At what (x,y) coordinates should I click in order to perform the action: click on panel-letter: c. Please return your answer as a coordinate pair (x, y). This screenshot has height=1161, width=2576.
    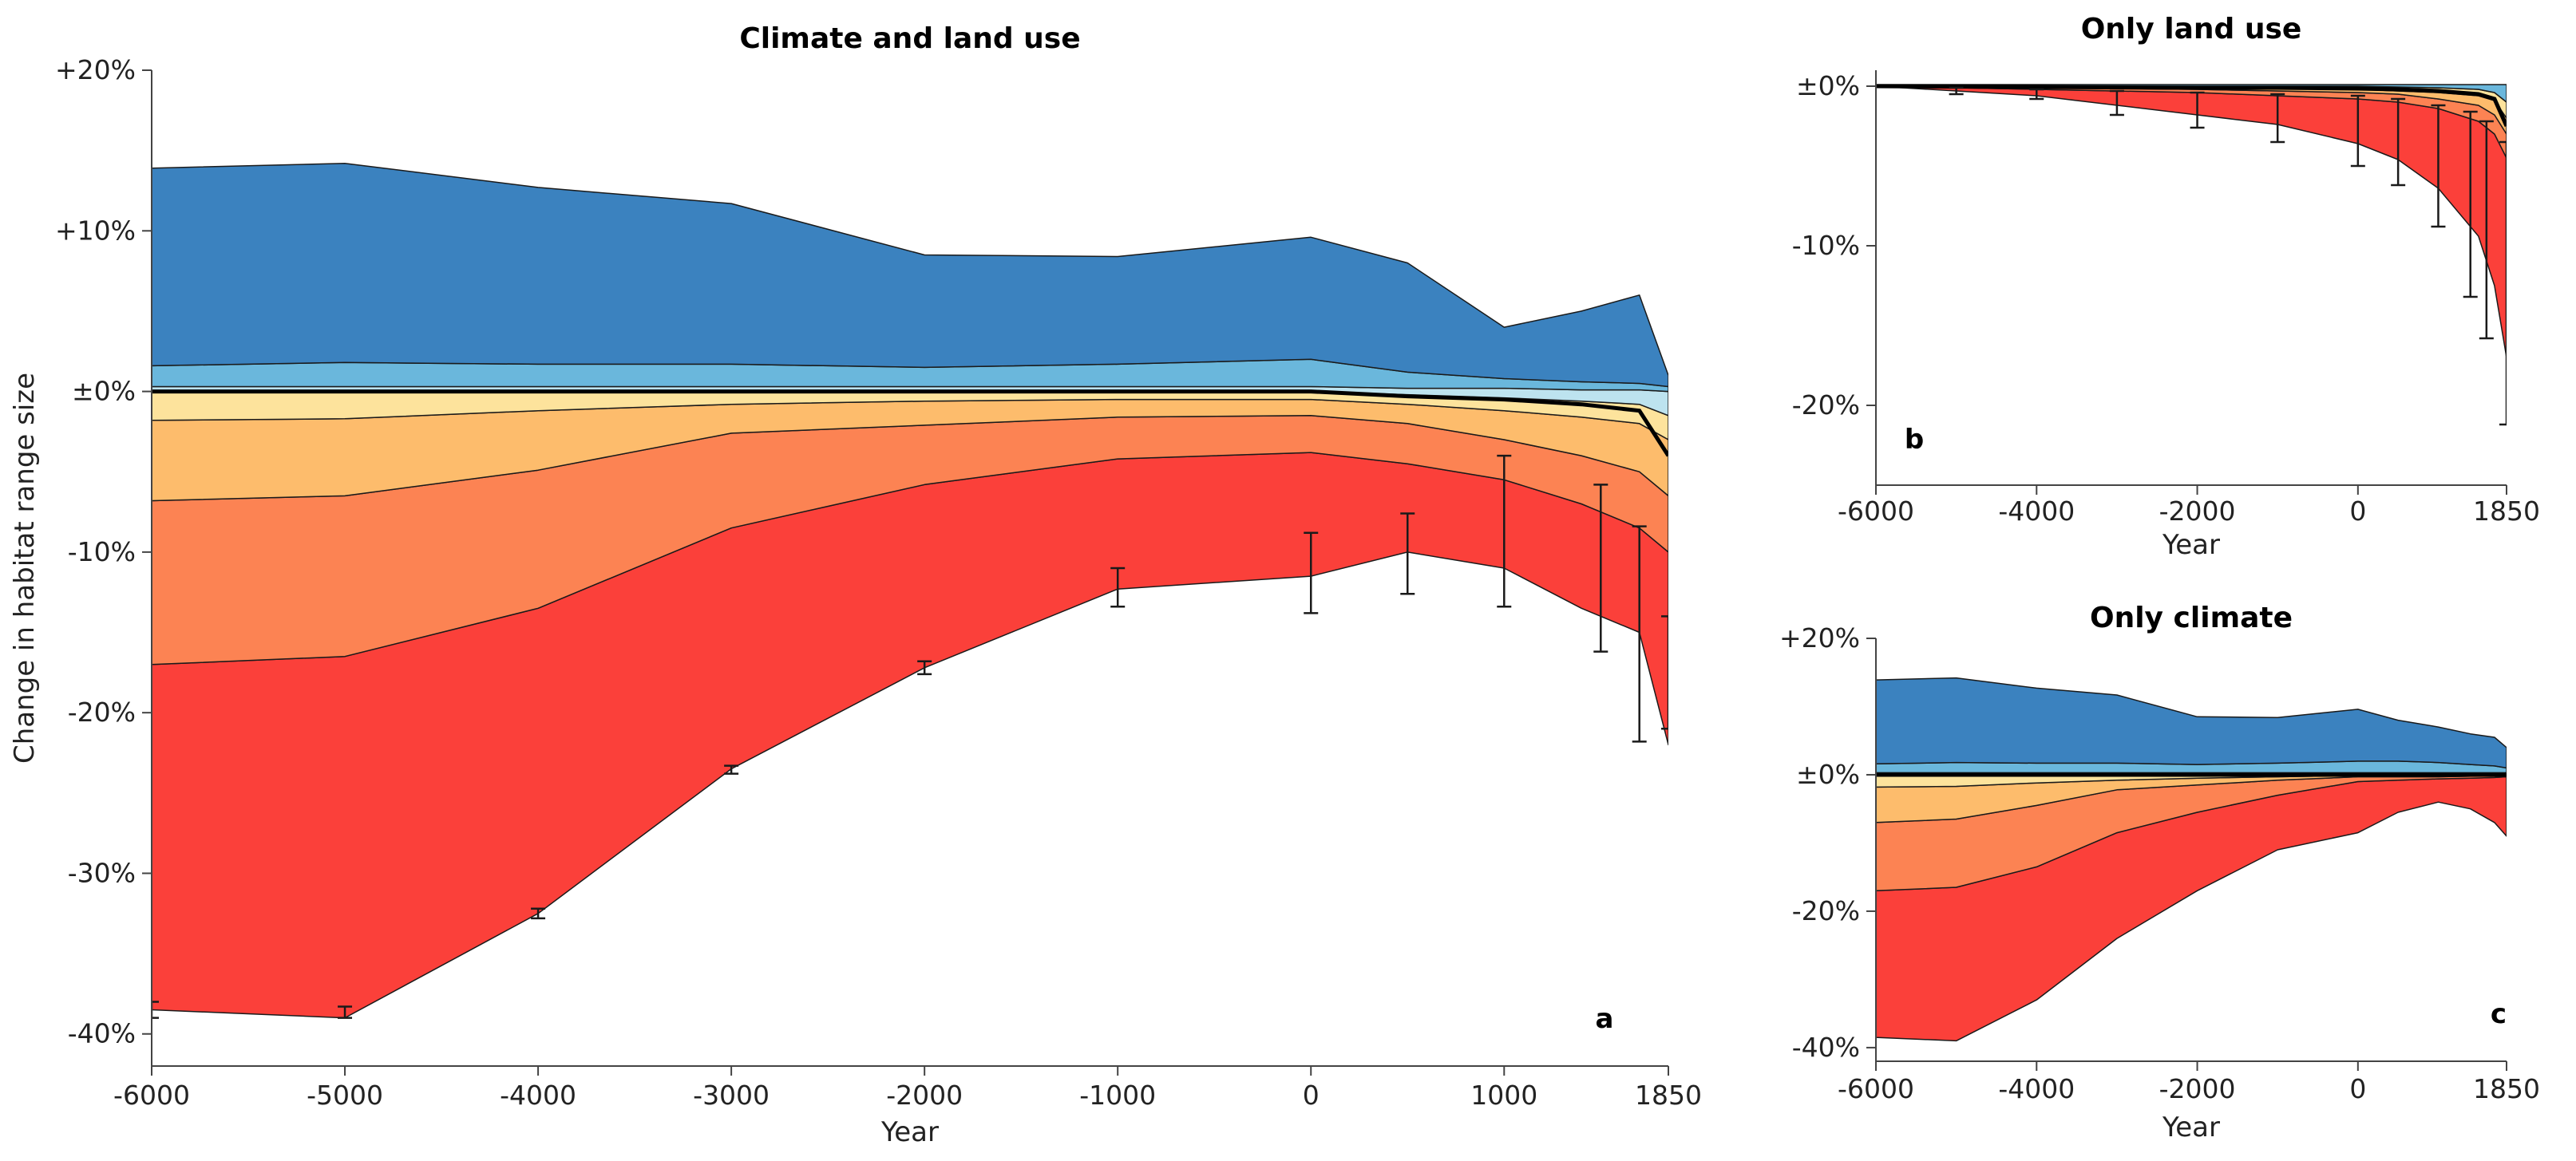
    Looking at the image, I should click on (2499, 1014).